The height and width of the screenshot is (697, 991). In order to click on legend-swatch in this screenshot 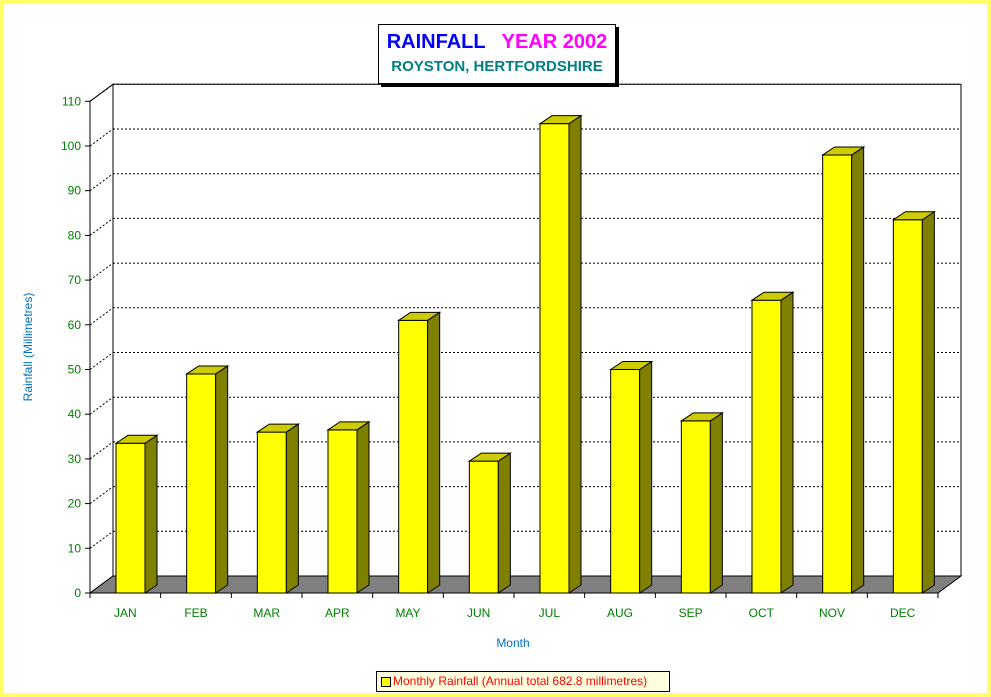, I will do `click(386, 682)`.